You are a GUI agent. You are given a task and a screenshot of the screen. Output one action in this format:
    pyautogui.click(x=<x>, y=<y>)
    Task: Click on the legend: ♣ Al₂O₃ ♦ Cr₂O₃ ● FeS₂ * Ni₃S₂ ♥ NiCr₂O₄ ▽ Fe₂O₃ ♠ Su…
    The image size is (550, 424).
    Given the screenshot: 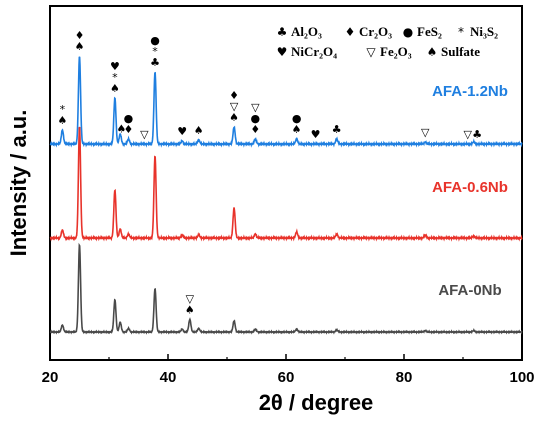 What is the action you would take?
    pyautogui.click(x=388, y=41)
    